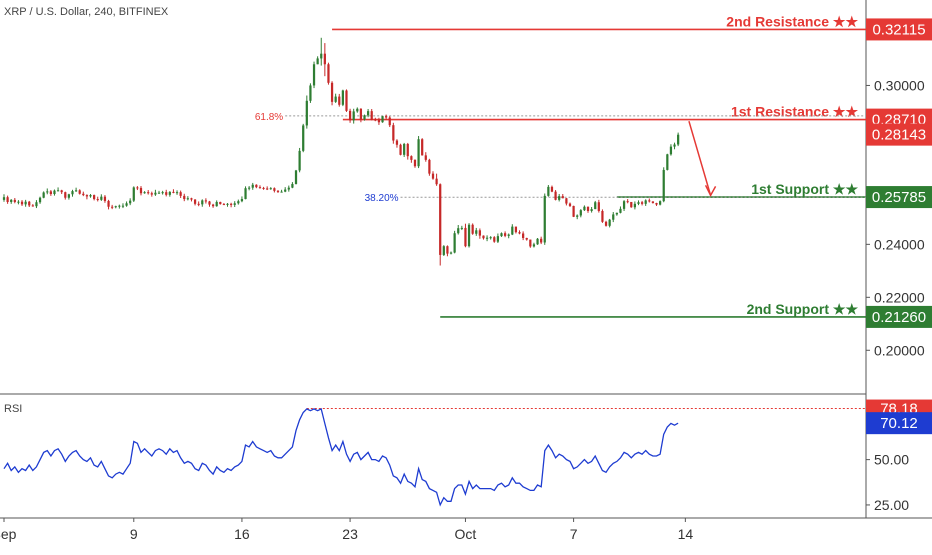  What do you see at coordinates (898, 29) in the screenshot?
I see `level-price-badge-text: 0.32115` at bounding box center [898, 29].